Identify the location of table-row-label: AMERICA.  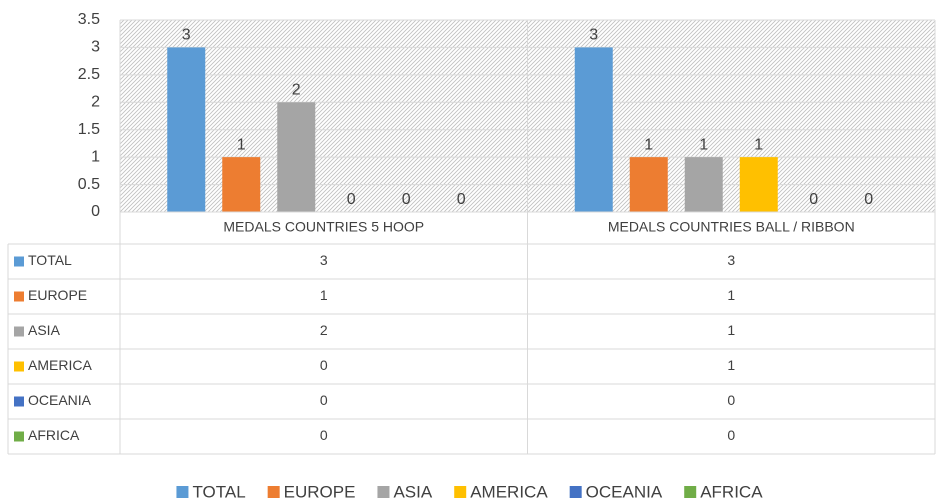
(60, 365).